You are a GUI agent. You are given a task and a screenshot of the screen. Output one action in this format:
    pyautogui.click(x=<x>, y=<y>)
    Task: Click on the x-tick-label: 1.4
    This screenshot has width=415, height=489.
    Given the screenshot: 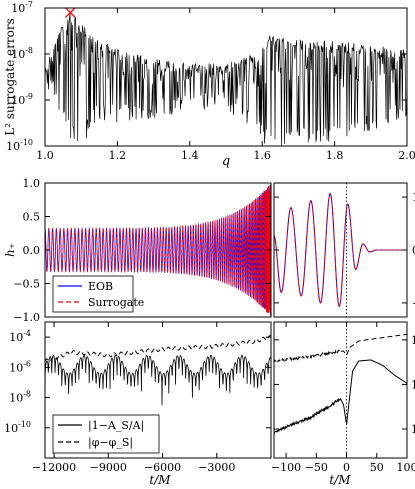 What is the action you would take?
    pyautogui.click(x=190, y=155)
    